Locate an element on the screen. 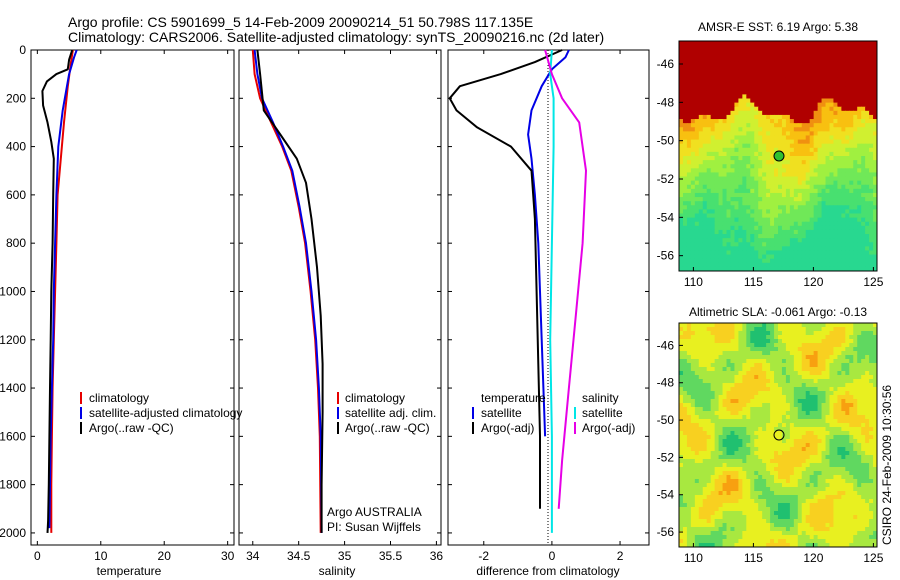 This screenshot has width=900, height=580. temperature-ytick-label: 1200 is located at coordinates (13, 340).